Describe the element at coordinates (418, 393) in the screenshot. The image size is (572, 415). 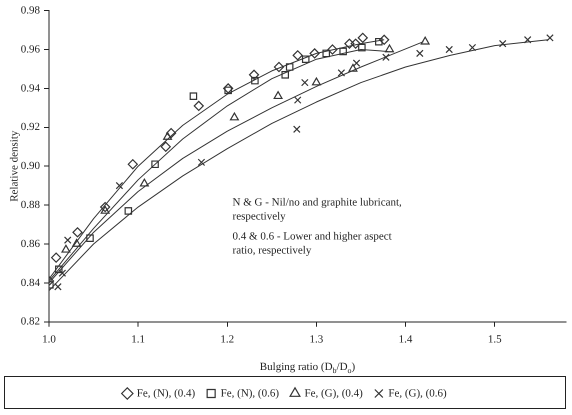
I see `legend-label: Fe, (G), (0.6)` at that location.